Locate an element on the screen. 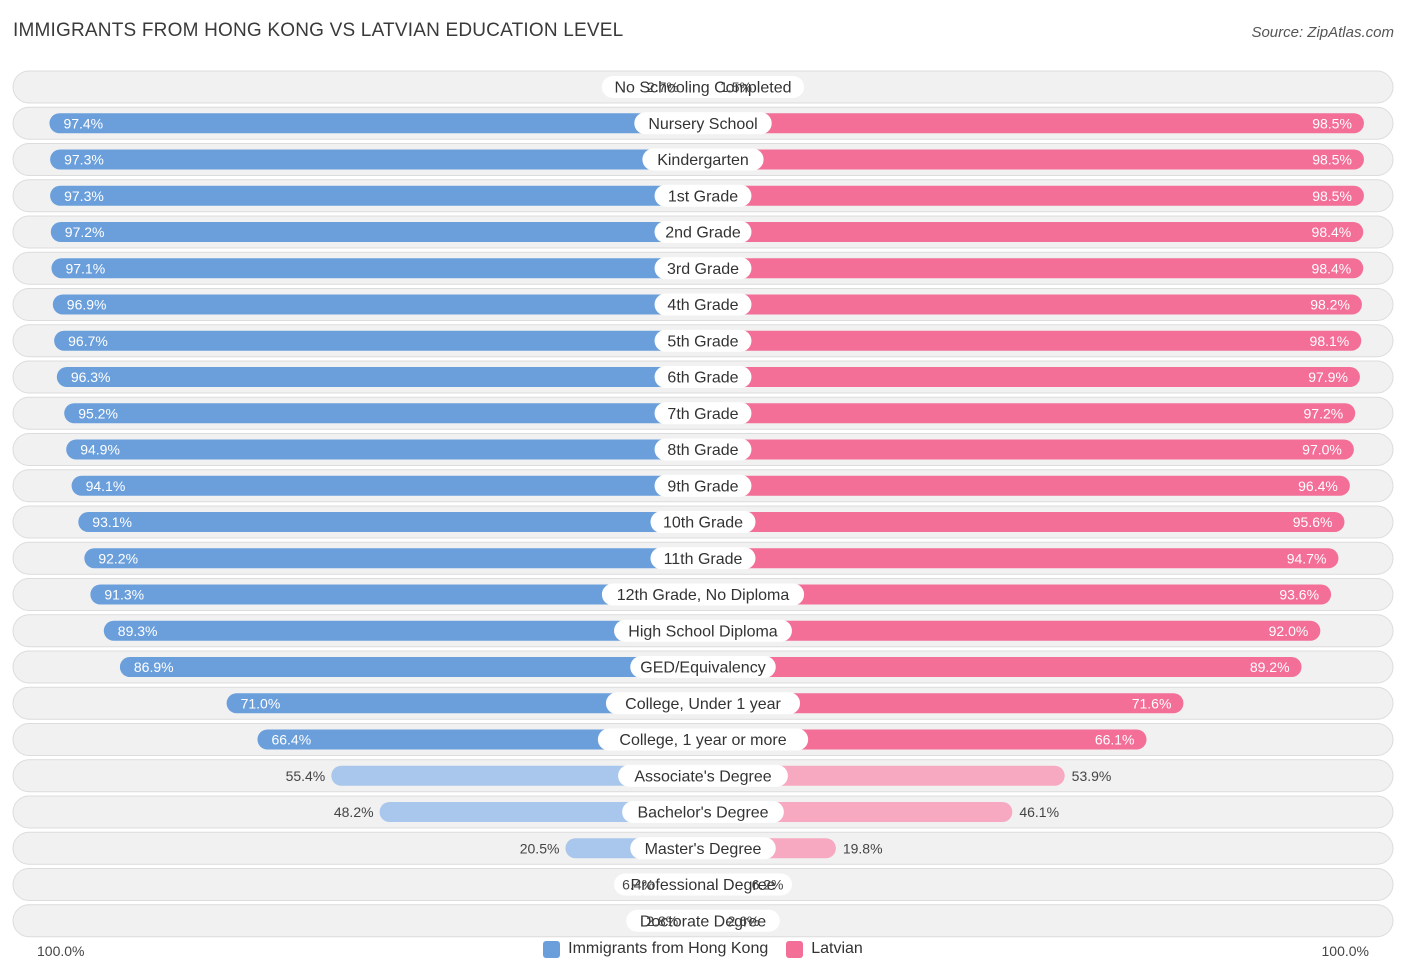 The height and width of the screenshot is (975, 1406). legend-swatch-latvian is located at coordinates (795, 949).